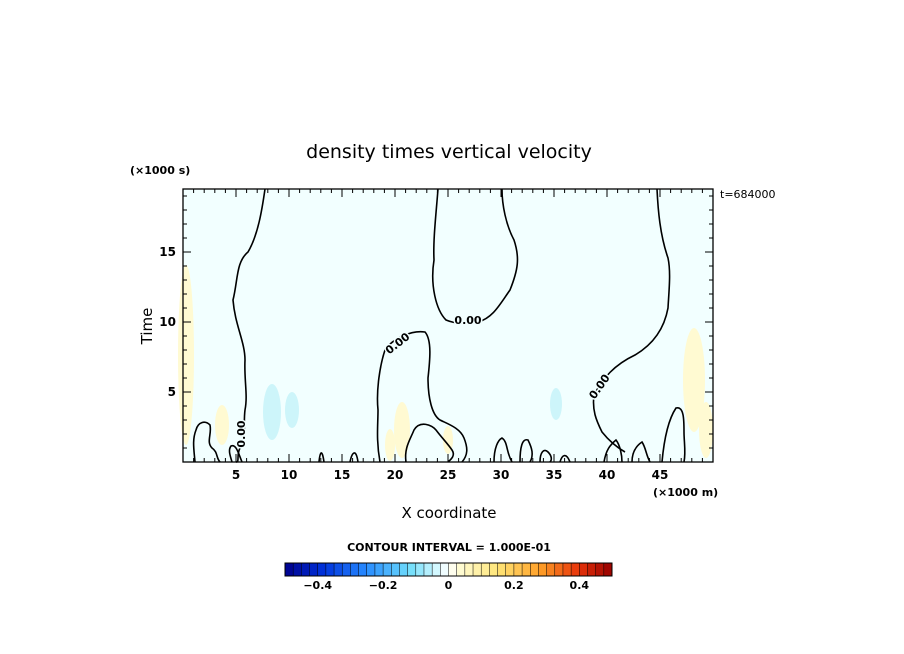 This screenshot has height=654, width=904. I want to click on y-tick-label: 15, so click(167, 252).